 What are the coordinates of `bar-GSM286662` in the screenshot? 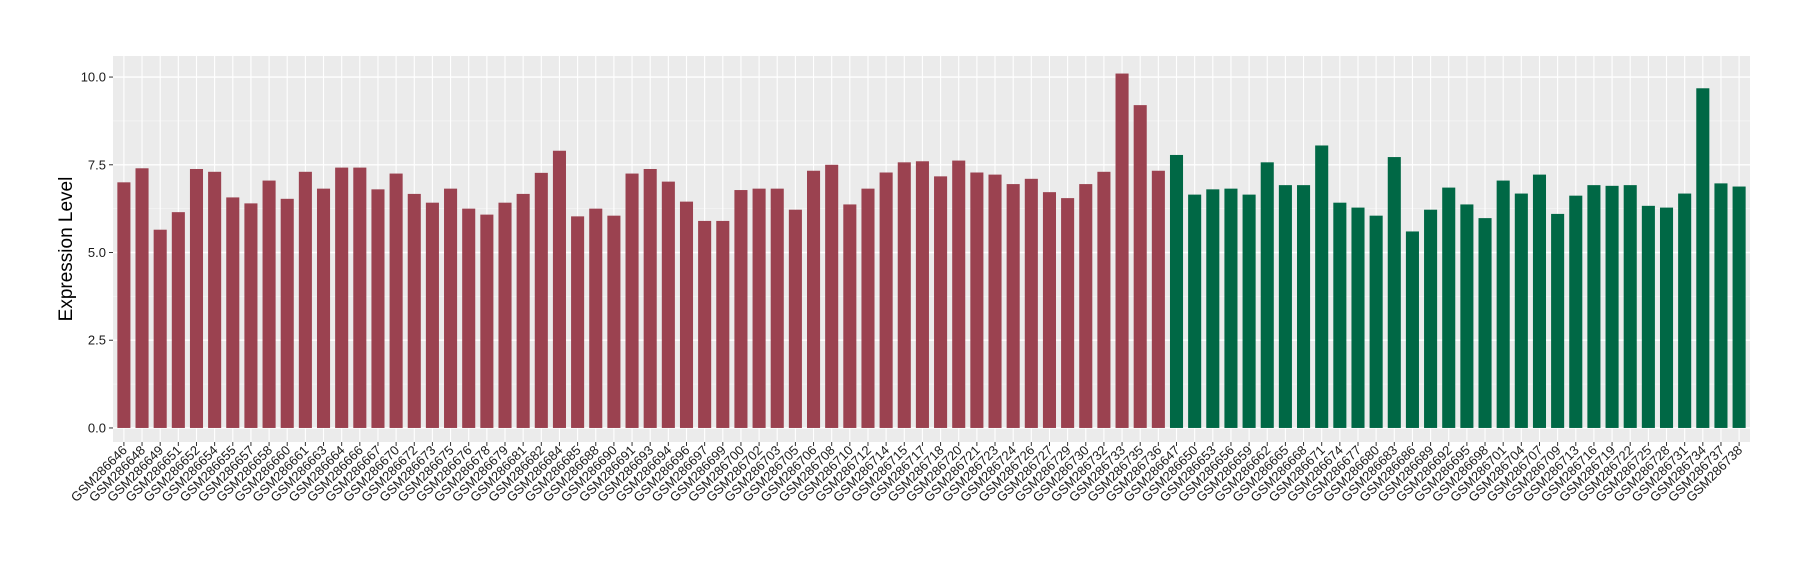 It's located at (1267, 295).